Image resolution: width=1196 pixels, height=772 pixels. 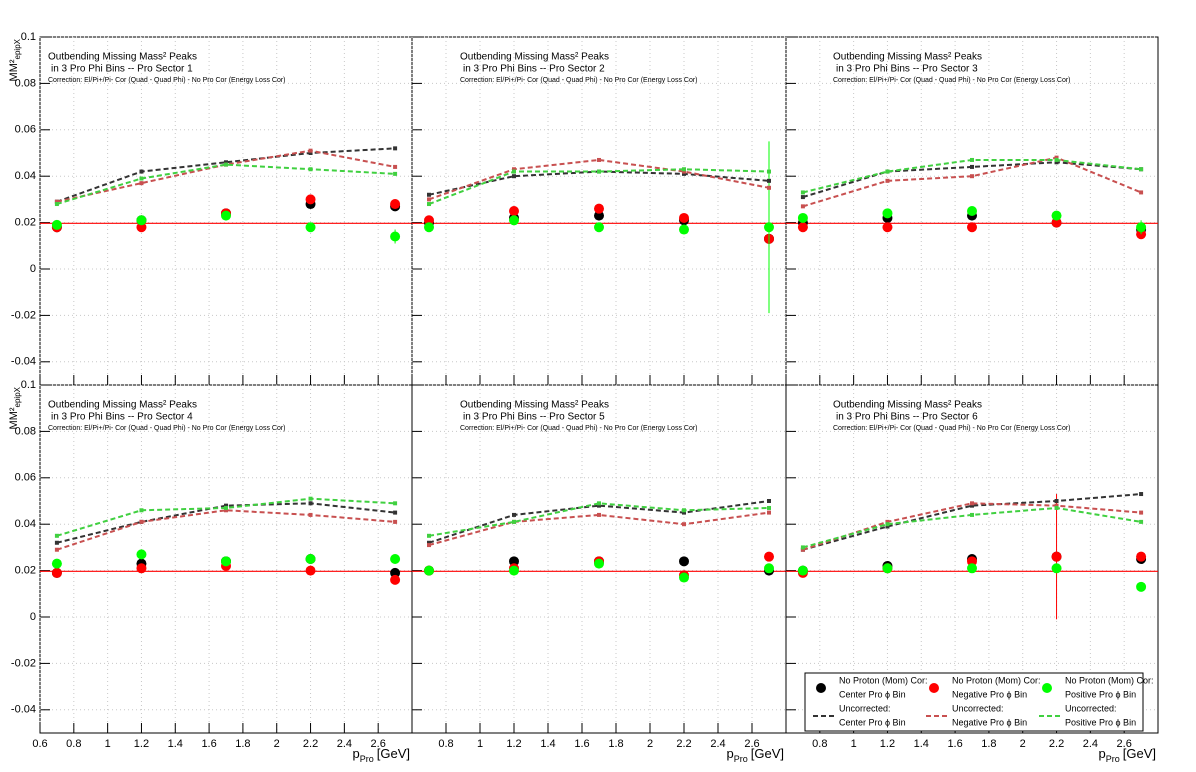 I want to click on legend-title: No Proton (Mom) Cor:, so click(x=883, y=680).